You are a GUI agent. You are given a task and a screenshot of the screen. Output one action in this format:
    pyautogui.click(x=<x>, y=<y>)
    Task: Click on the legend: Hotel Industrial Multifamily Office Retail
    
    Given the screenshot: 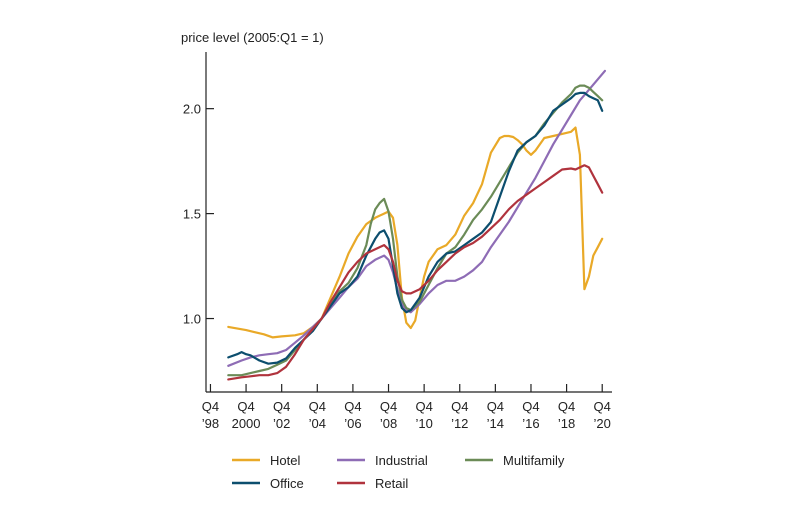 What is the action you would take?
    pyautogui.click(x=398, y=472)
    